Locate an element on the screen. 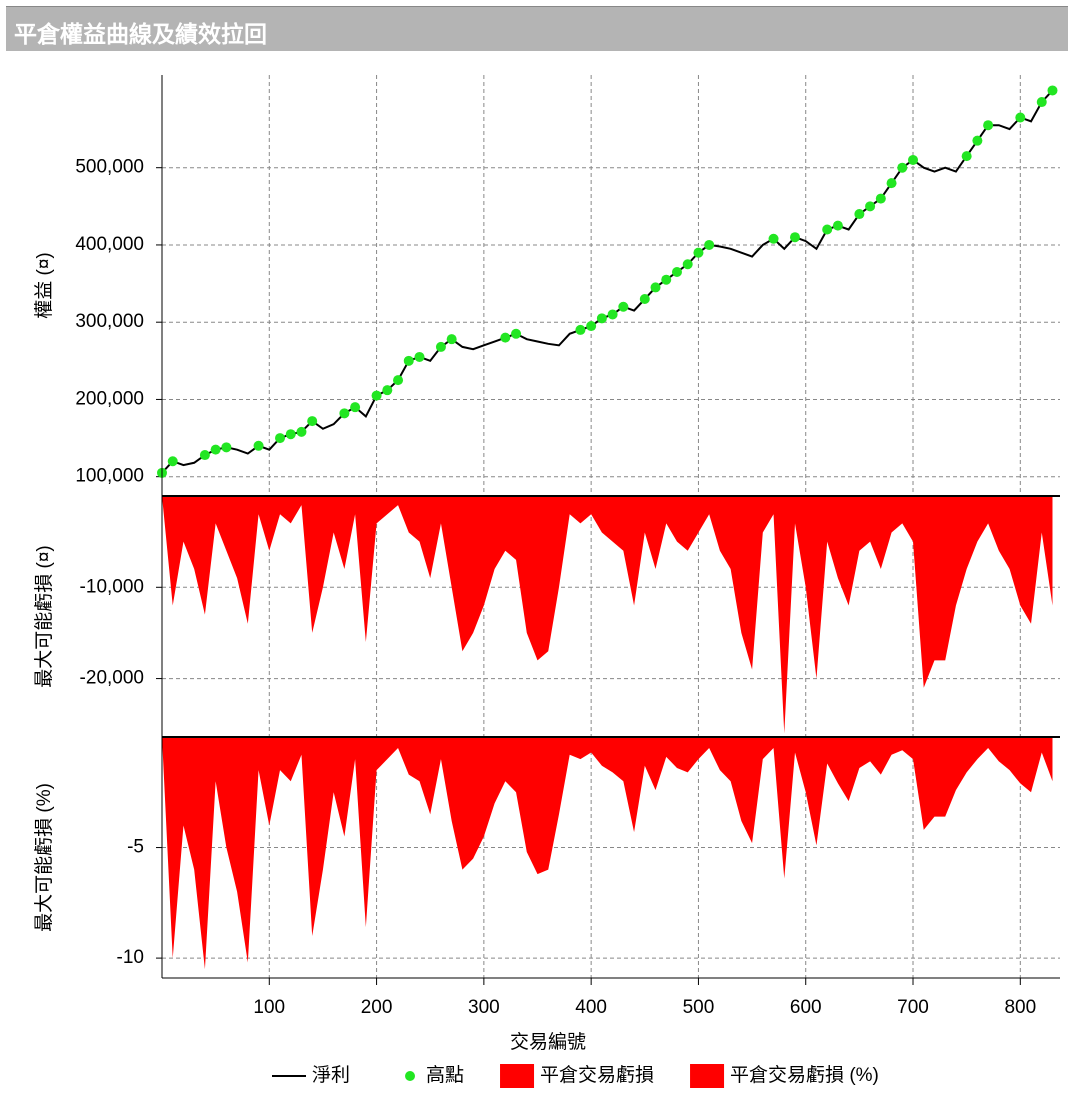 Image resolution: width=1068 pixels, height=1093 pixels. y-tick-label: -20,000 is located at coordinates (112, 678).